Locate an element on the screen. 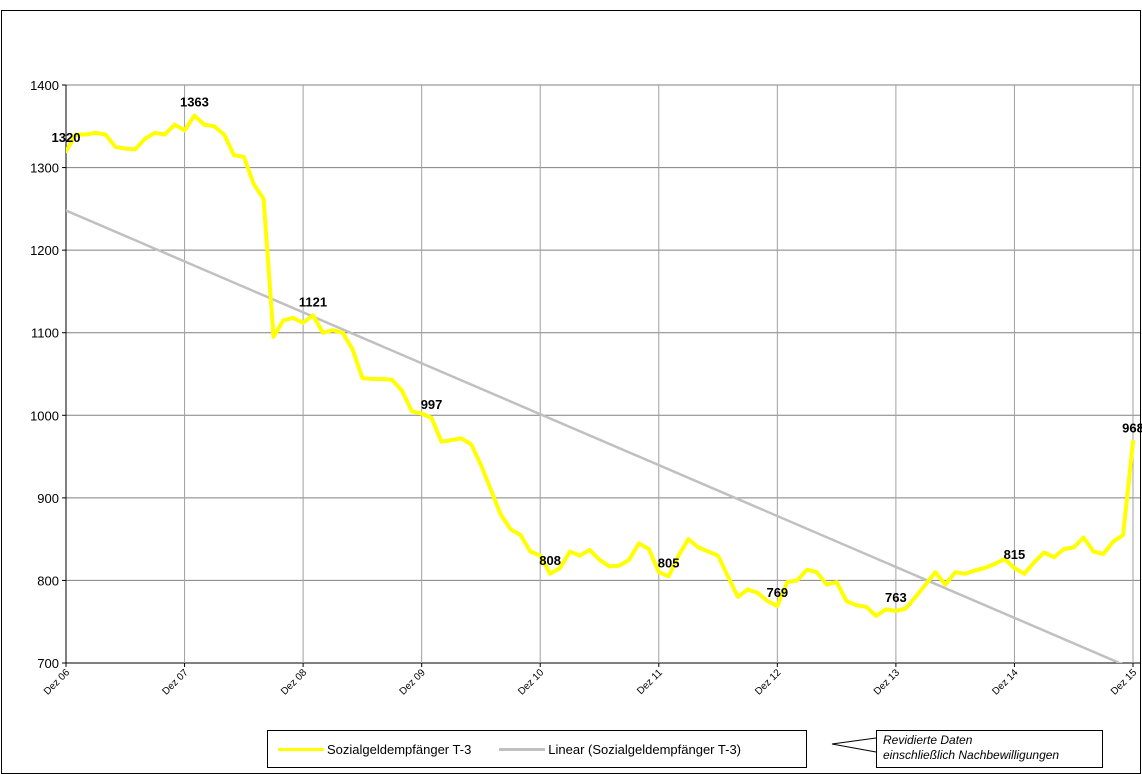  x-tick-label: Dez 14 is located at coordinates (1005, 682).